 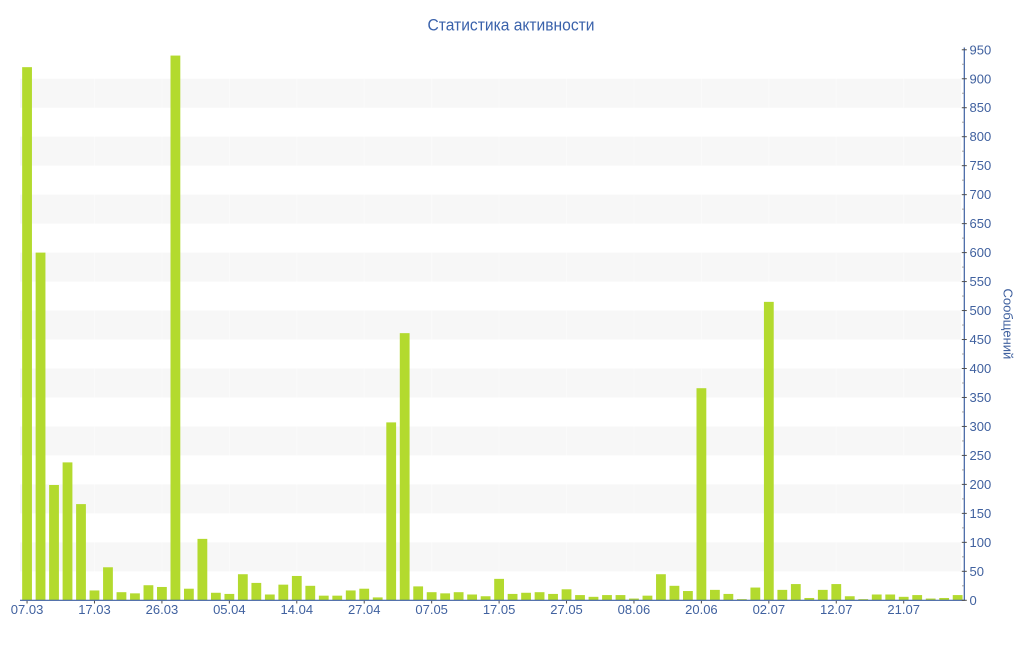 What do you see at coordinates (981, 310) in the screenshot?
I see `svg-text: 500` at bounding box center [981, 310].